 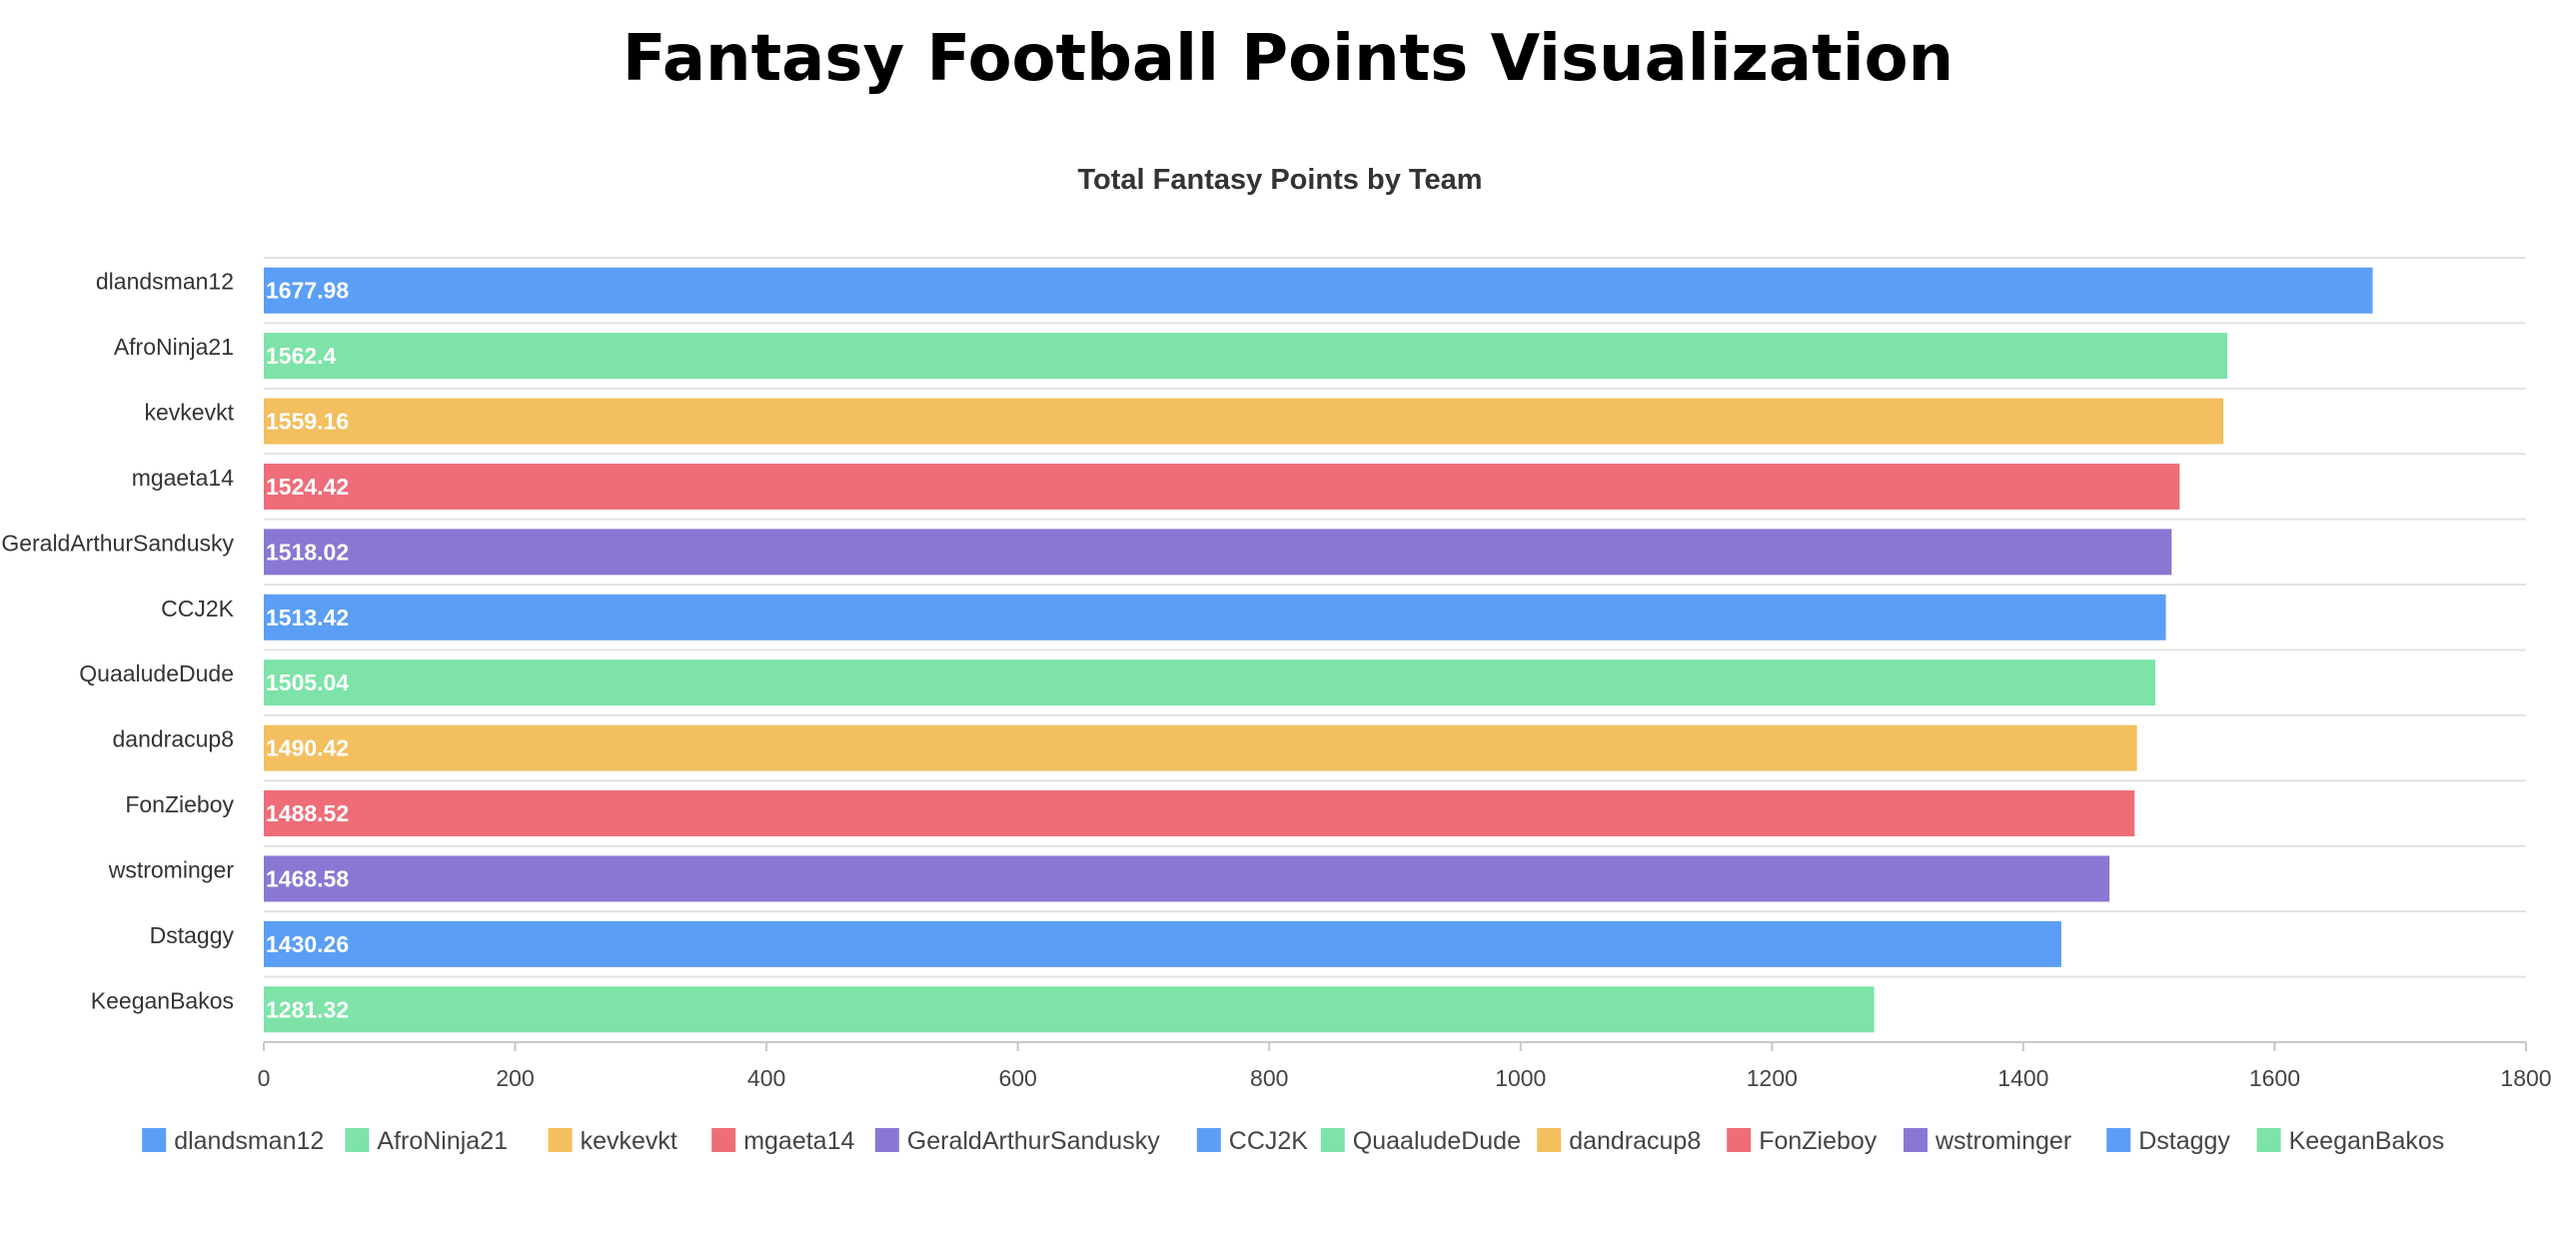 I want to click on data-label: 1518.02, so click(x=307, y=552).